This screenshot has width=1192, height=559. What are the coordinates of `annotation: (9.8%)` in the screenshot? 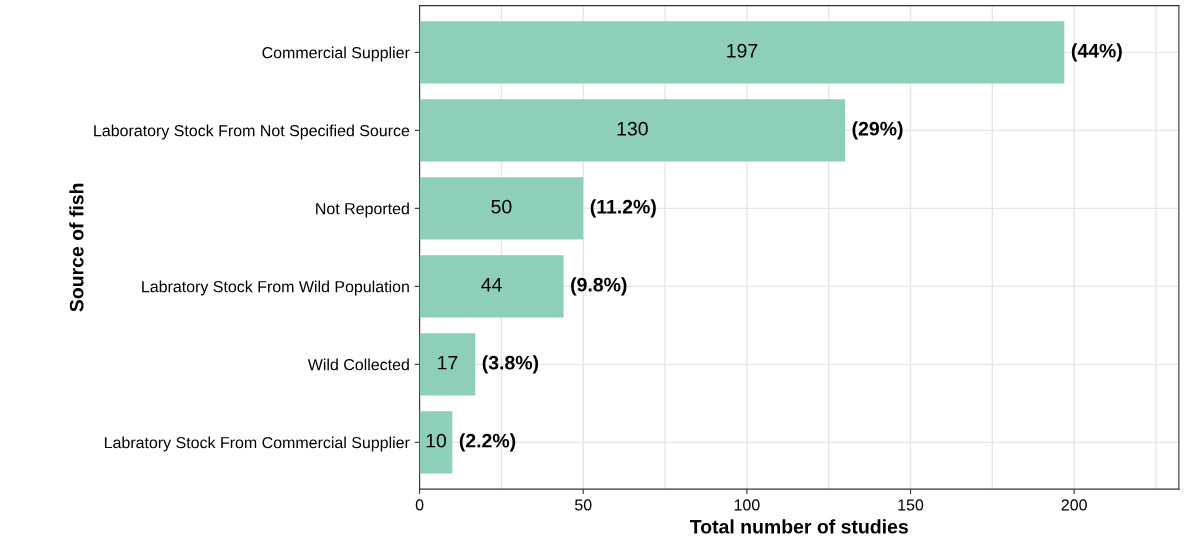 It's located at (599, 286).